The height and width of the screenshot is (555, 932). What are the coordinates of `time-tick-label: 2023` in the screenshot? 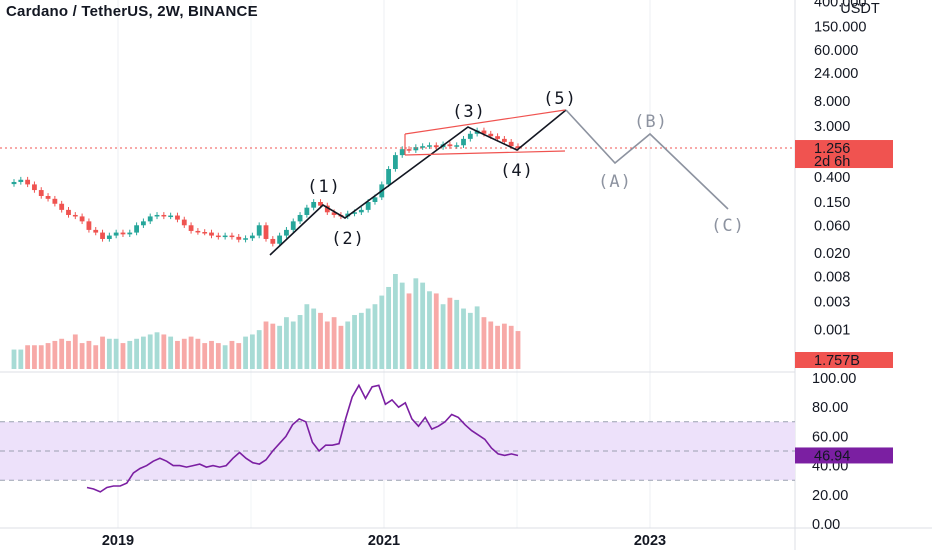 It's located at (650, 541).